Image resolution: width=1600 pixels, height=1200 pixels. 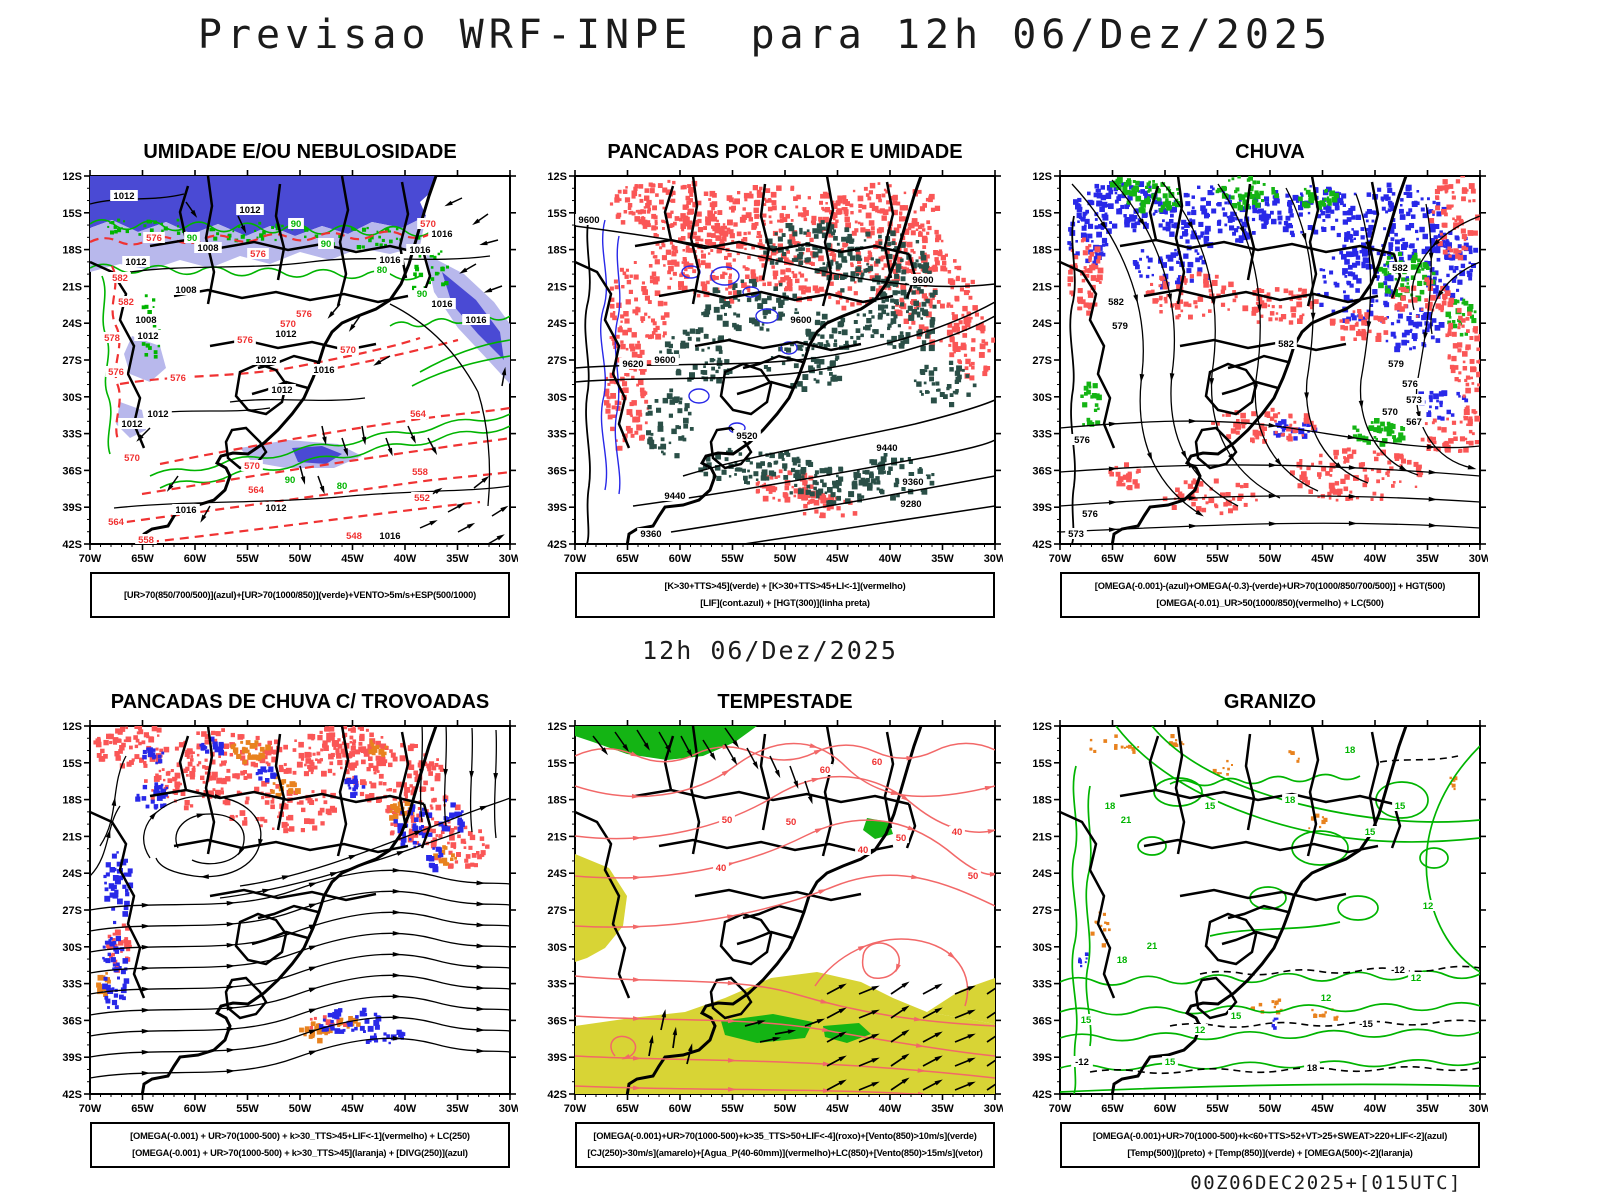 What do you see at coordinates (247, 1109) in the screenshot?
I see `svg-text: 55W` at bounding box center [247, 1109].